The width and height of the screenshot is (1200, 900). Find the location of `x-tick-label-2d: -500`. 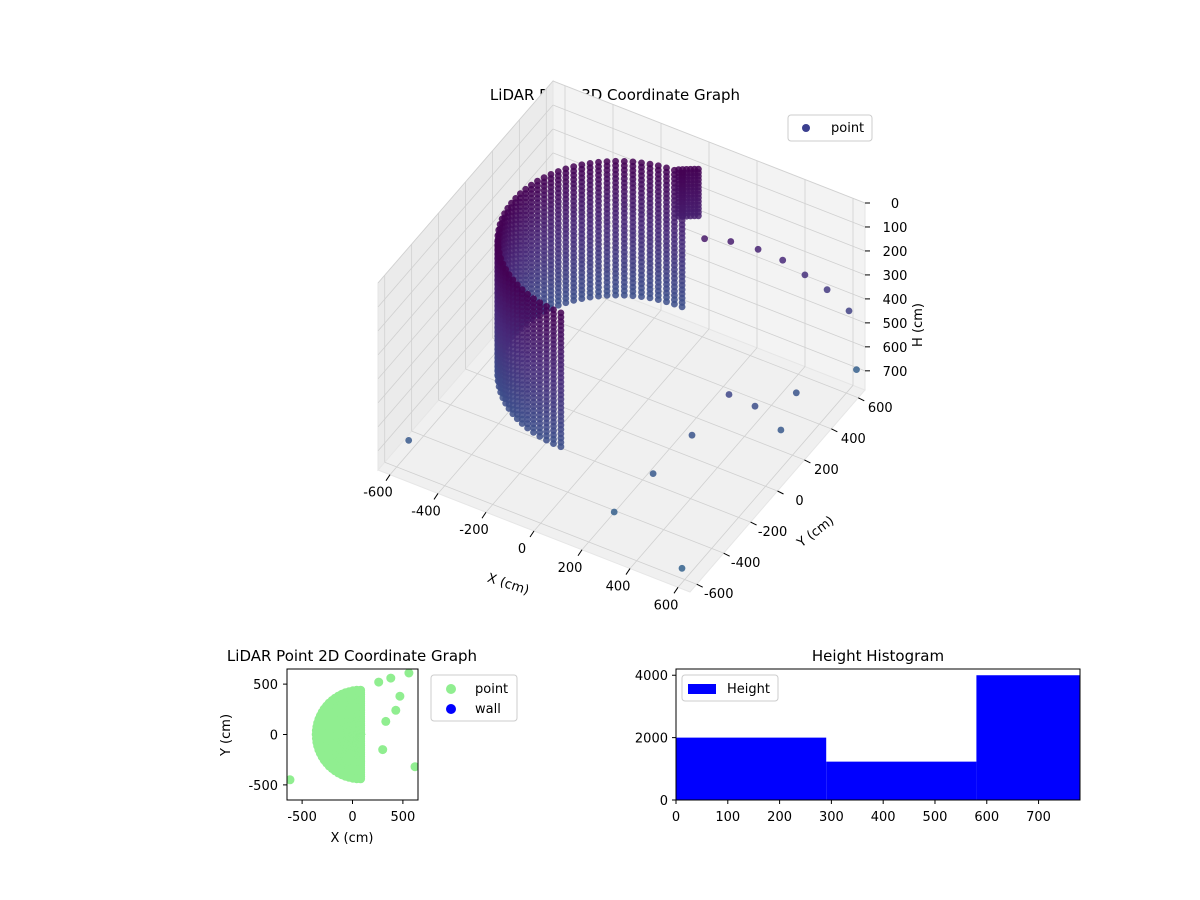

x-tick-label-2d: -500 is located at coordinates (302, 817).